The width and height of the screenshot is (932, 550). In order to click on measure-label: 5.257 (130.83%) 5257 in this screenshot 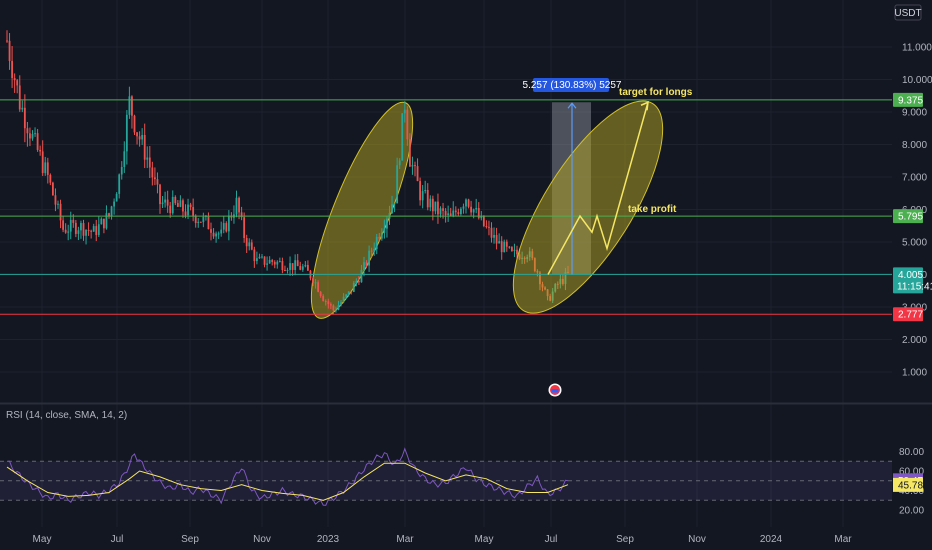, I will do `click(572, 85)`.